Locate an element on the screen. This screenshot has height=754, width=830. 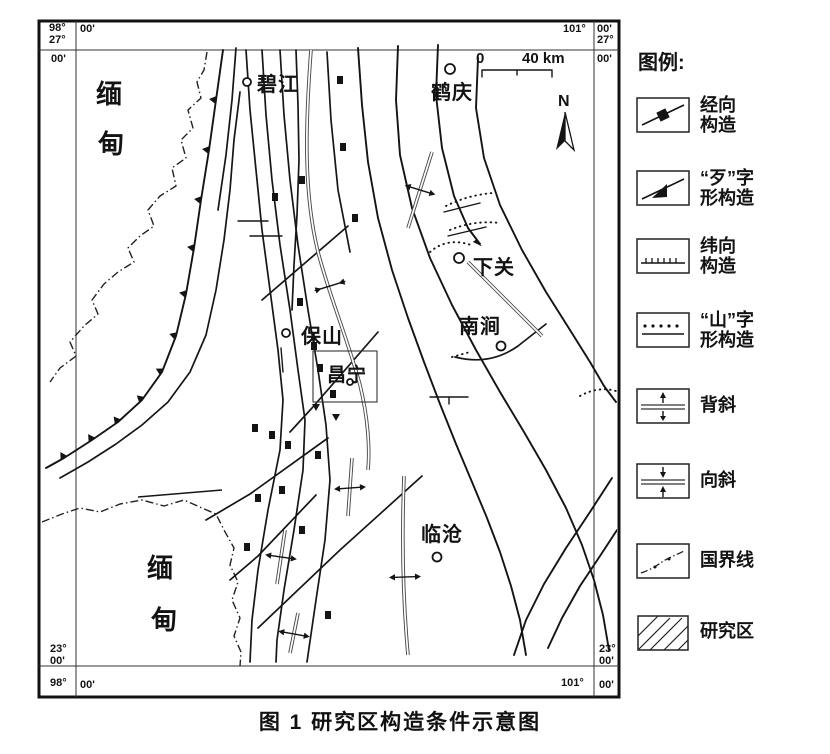
coord-bl-lat-min: 00' is located at coordinates (57, 661).